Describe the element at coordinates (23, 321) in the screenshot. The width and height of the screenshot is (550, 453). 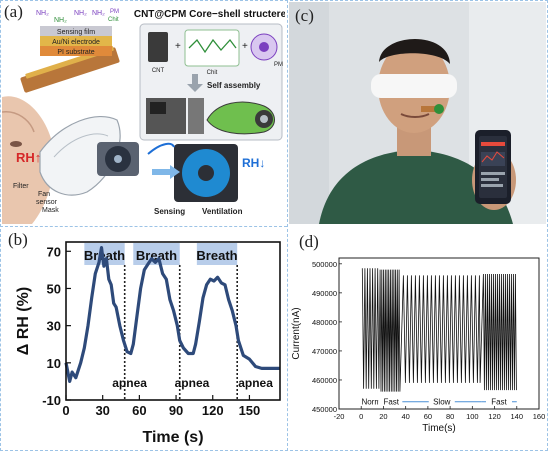
I see `y-axis-label: Δ RH (%)` at that location.